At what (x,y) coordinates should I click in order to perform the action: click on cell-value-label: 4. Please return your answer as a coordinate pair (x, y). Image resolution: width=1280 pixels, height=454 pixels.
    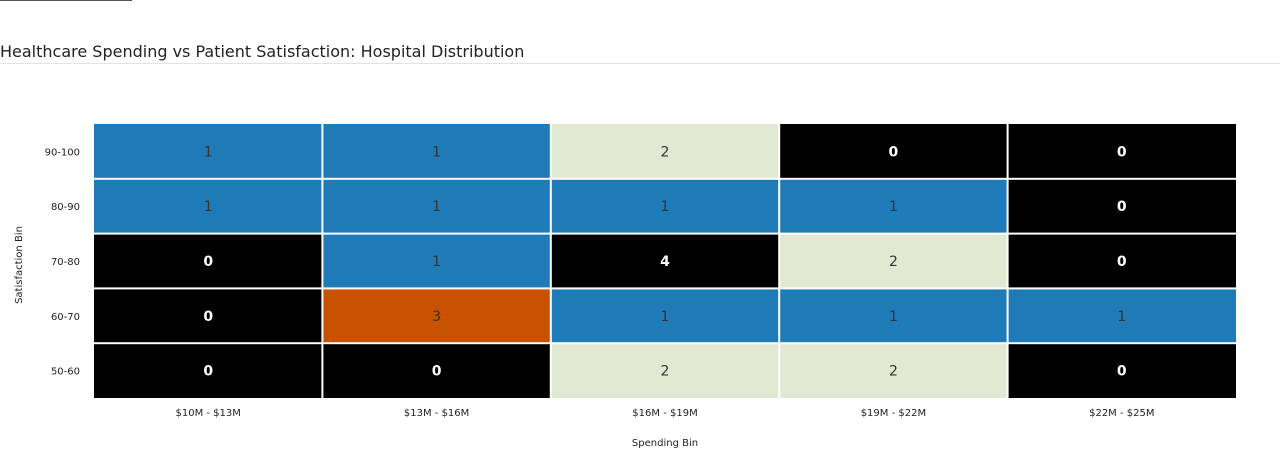
    Looking at the image, I should click on (665, 262).